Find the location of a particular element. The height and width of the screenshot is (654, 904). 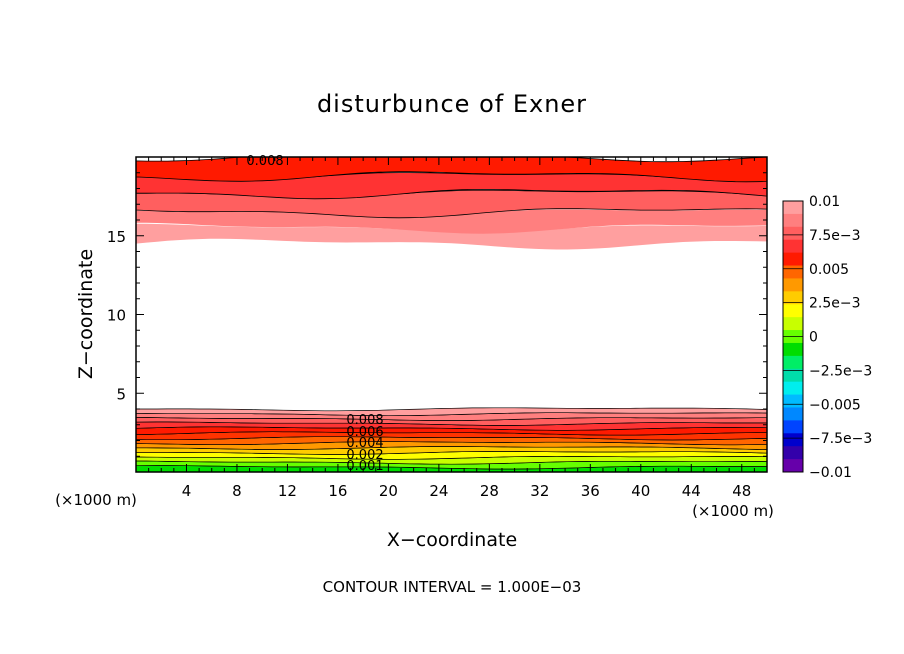

colorbar-label: 7.5e−3 is located at coordinates (835, 236).